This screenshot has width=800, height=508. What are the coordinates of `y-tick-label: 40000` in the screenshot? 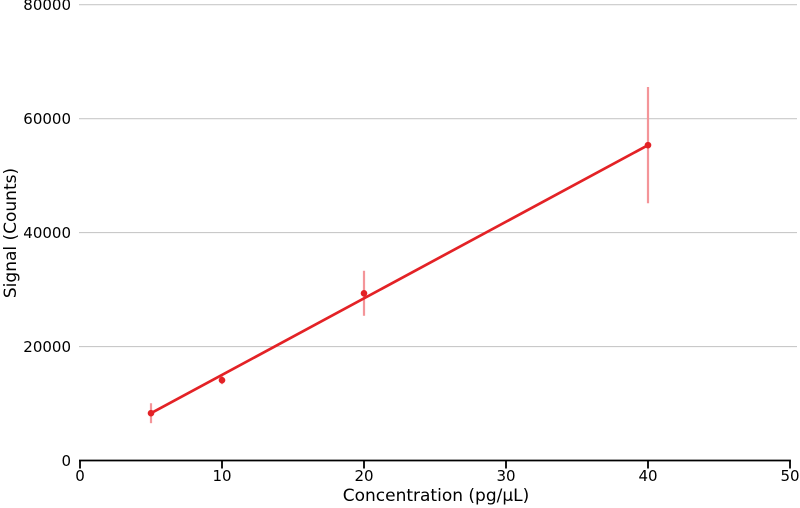 It's located at (47, 233).